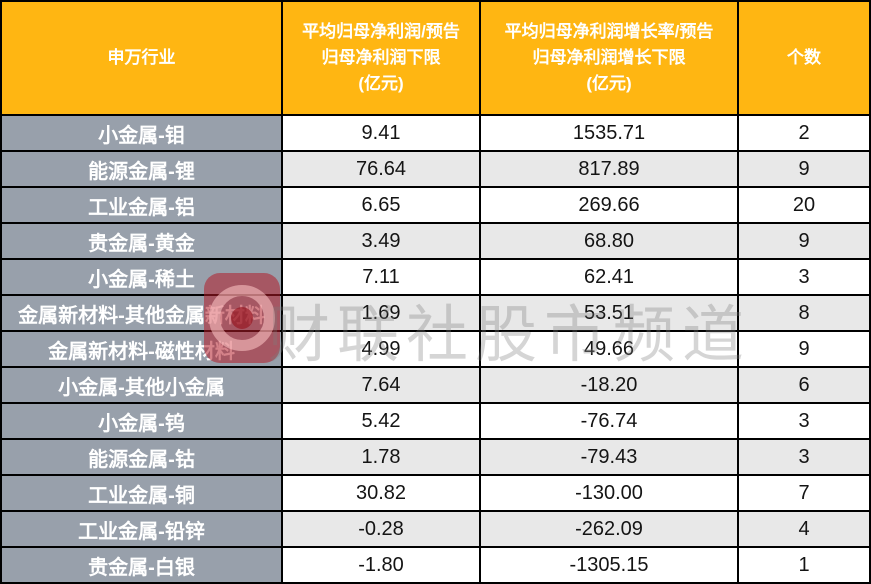 Image resolution: width=871 pixels, height=584 pixels. What do you see at coordinates (141, 58) in the screenshot?
I see `column-header-industry: 申万行业` at bounding box center [141, 58].